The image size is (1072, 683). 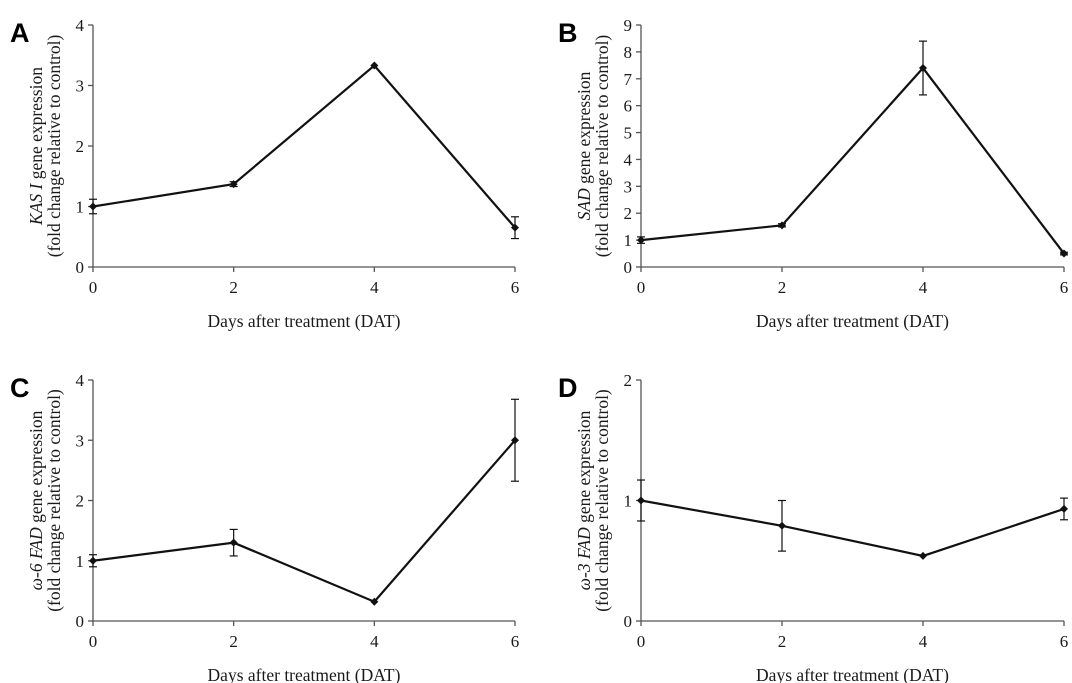 I want to click on y-axis-label: SAD gene expression, so click(x=584, y=145).